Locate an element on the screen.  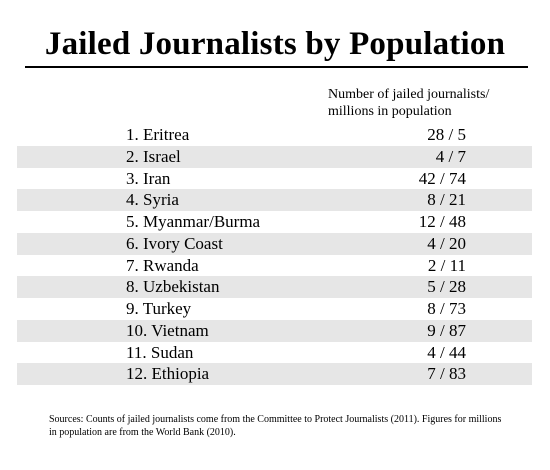
jailed-per-population-value: 2 / 11 is located at coordinates (446, 265).